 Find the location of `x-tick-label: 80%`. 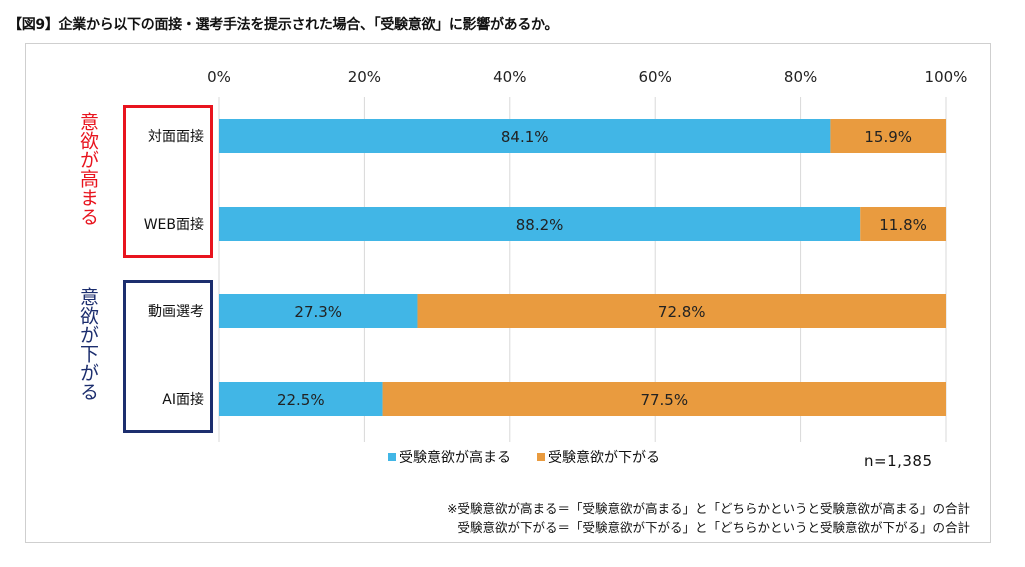

x-tick-label: 80% is located at coordinates (800, 77).